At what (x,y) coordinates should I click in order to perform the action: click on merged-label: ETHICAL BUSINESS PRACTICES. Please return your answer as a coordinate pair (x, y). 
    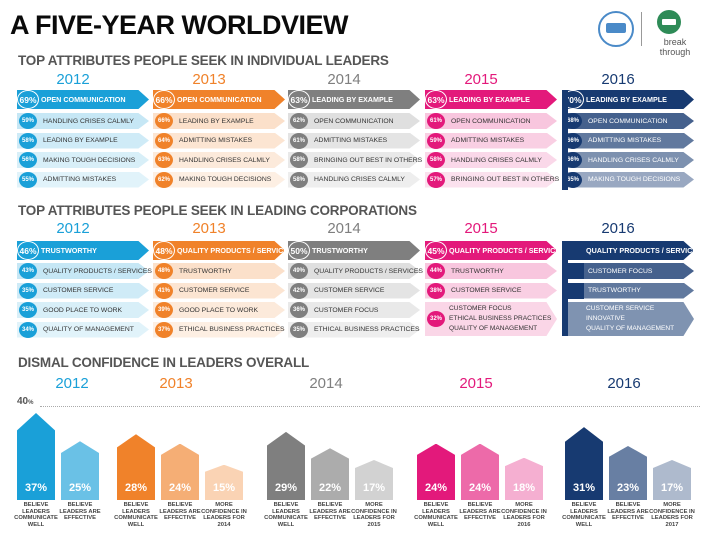
    Looking at the image, I should click on (500, 318).